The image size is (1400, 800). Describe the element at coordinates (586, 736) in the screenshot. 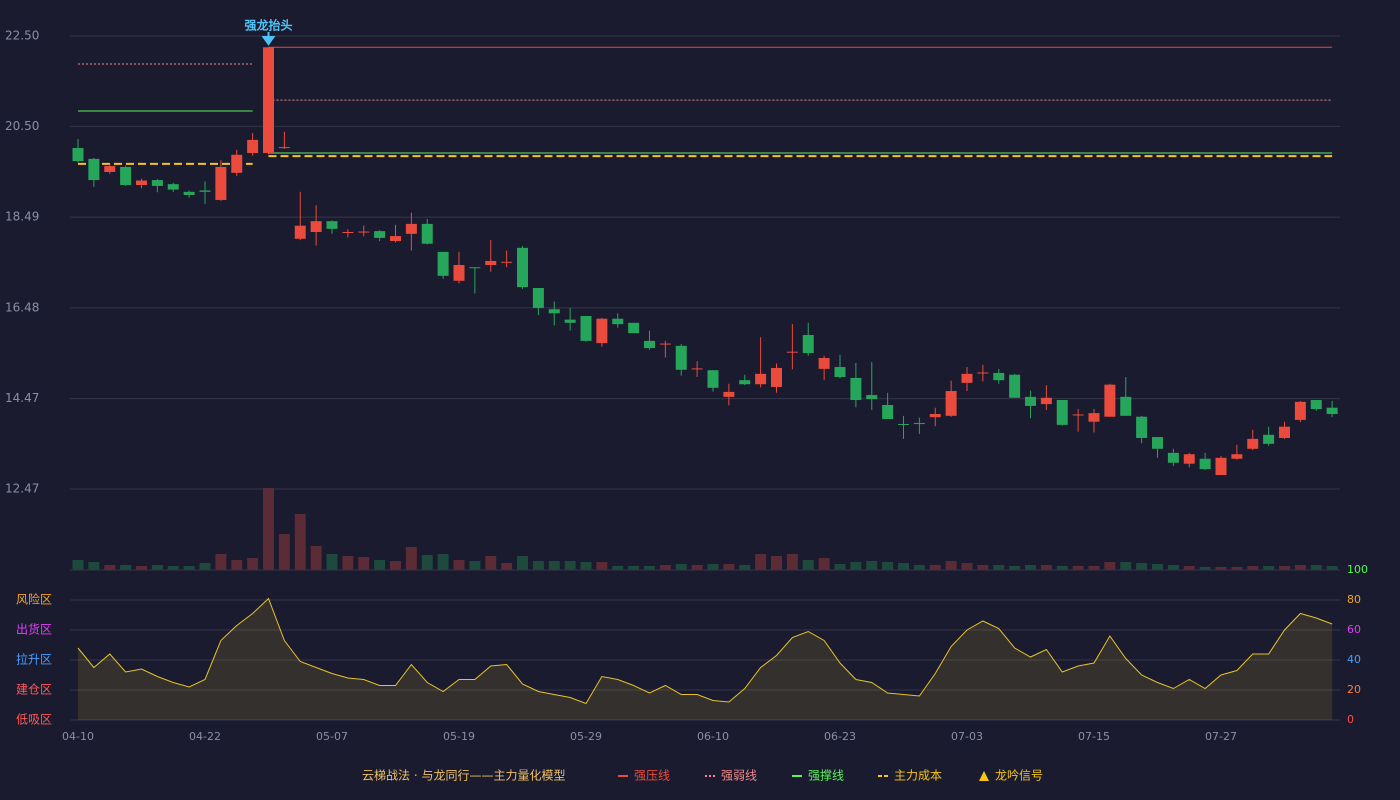

I see `x-tick-label: 05-29` at that location.